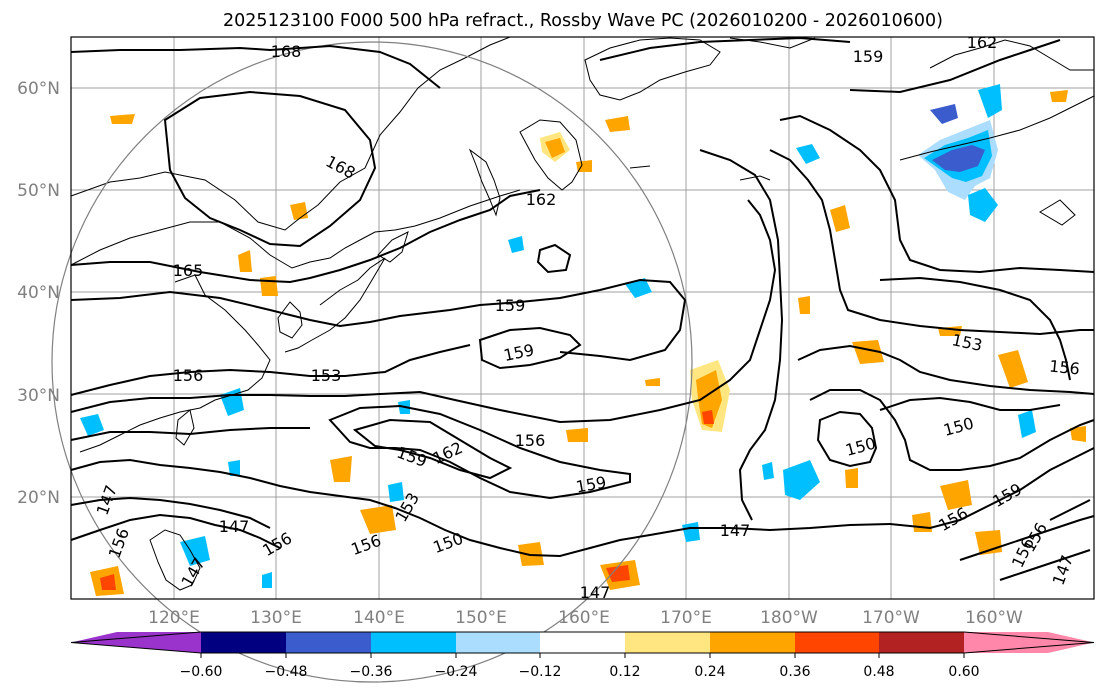  Describe the element at coordinates (963, 672) in the screenshot. I see `colorbar-tick-label: 0.60` at that location.